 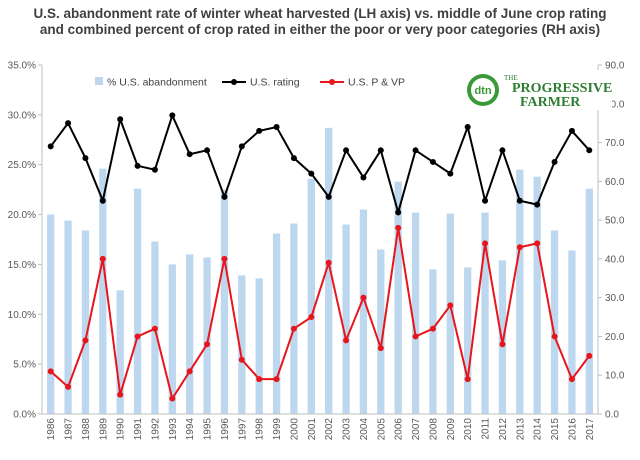 I want to click on x-tick-label: 2007, so click(x=416, y=429).